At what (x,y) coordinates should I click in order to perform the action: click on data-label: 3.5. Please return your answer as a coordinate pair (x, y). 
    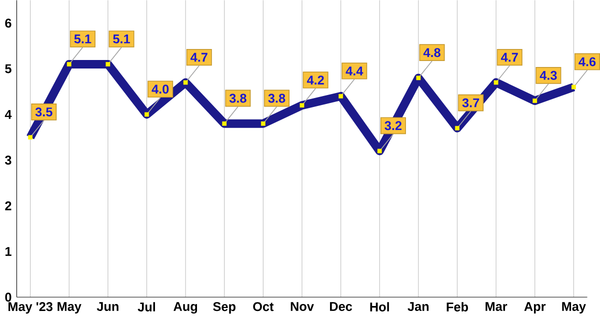
    Looking at the image, I should click on (43, 111).